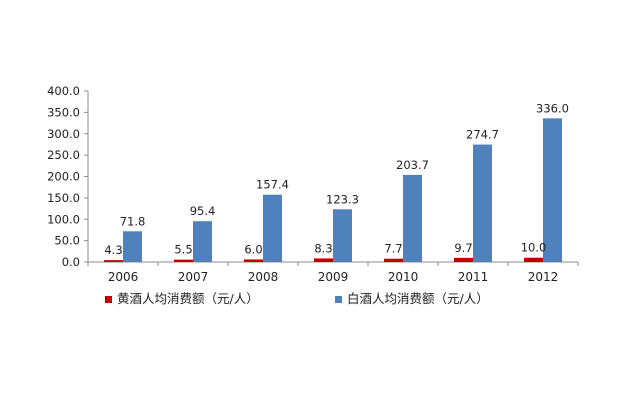 This screenshot has height=400, width=619. What do you see at coordinates (63, 155) in the screenshot?
I see `y-tick-label: 250.0` at bounding box center [63, 155].